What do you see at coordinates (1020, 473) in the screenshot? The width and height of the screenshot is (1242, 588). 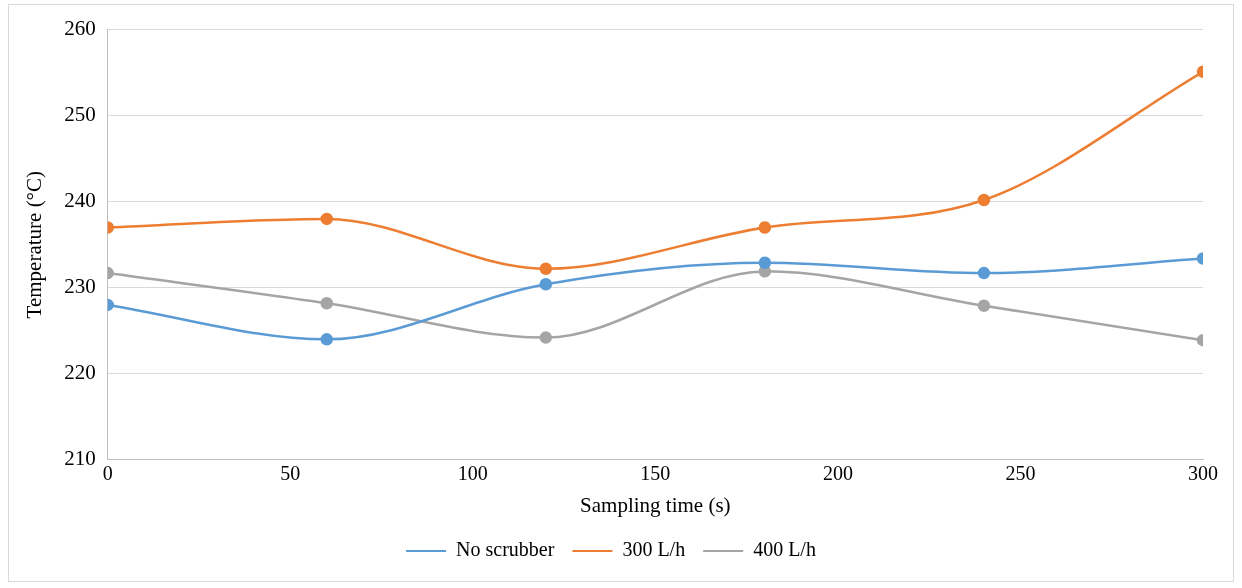 I see `x-tick-label: 250` at bounding box center [1020, 473].